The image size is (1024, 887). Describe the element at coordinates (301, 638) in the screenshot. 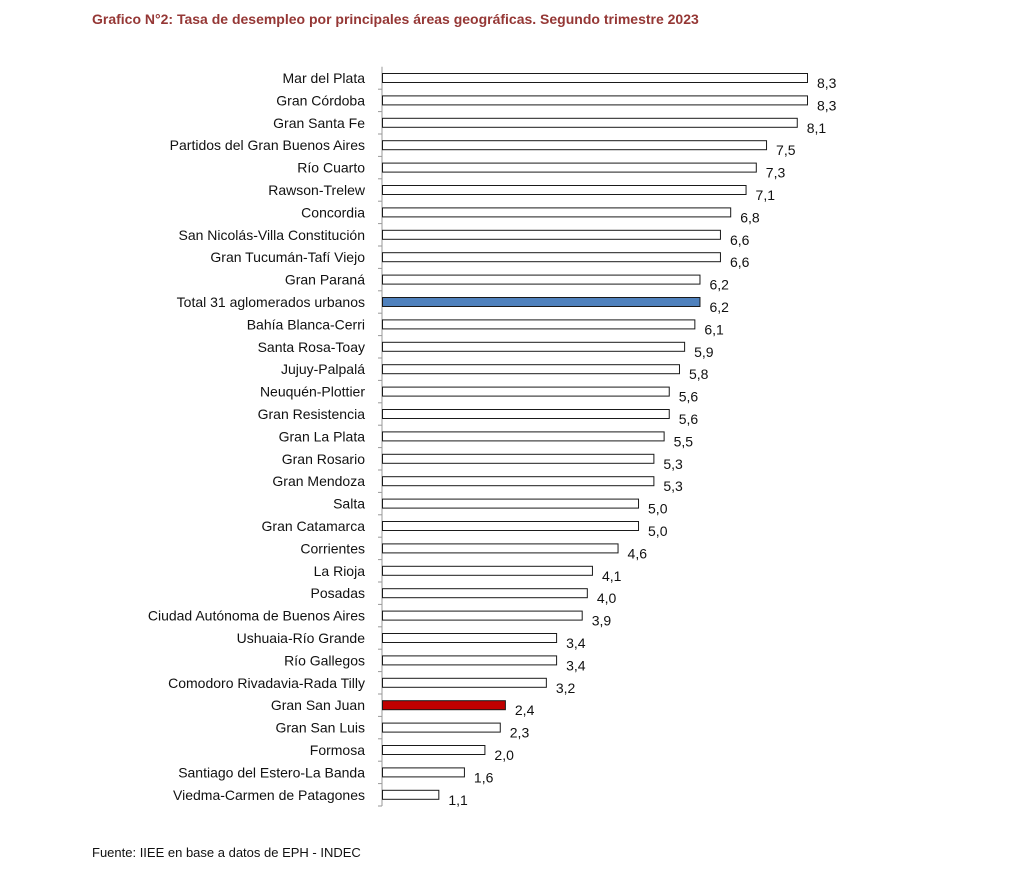

I see `category-label: Ushuaia-Río Grande` at that location.